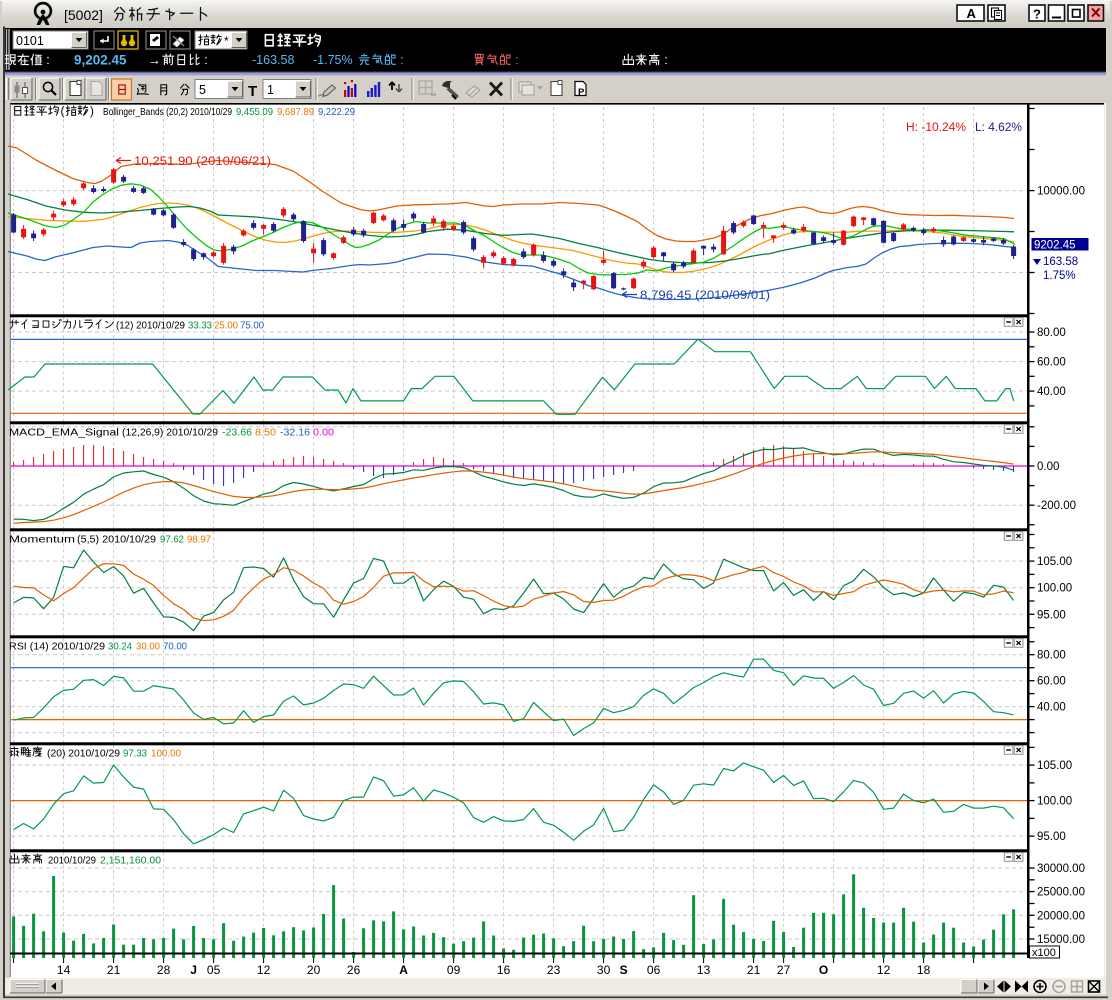 Image resolution: width=1112 pixels, height=1000 pixels. I want to click on svg-text: Momentum, so click(42, 540).